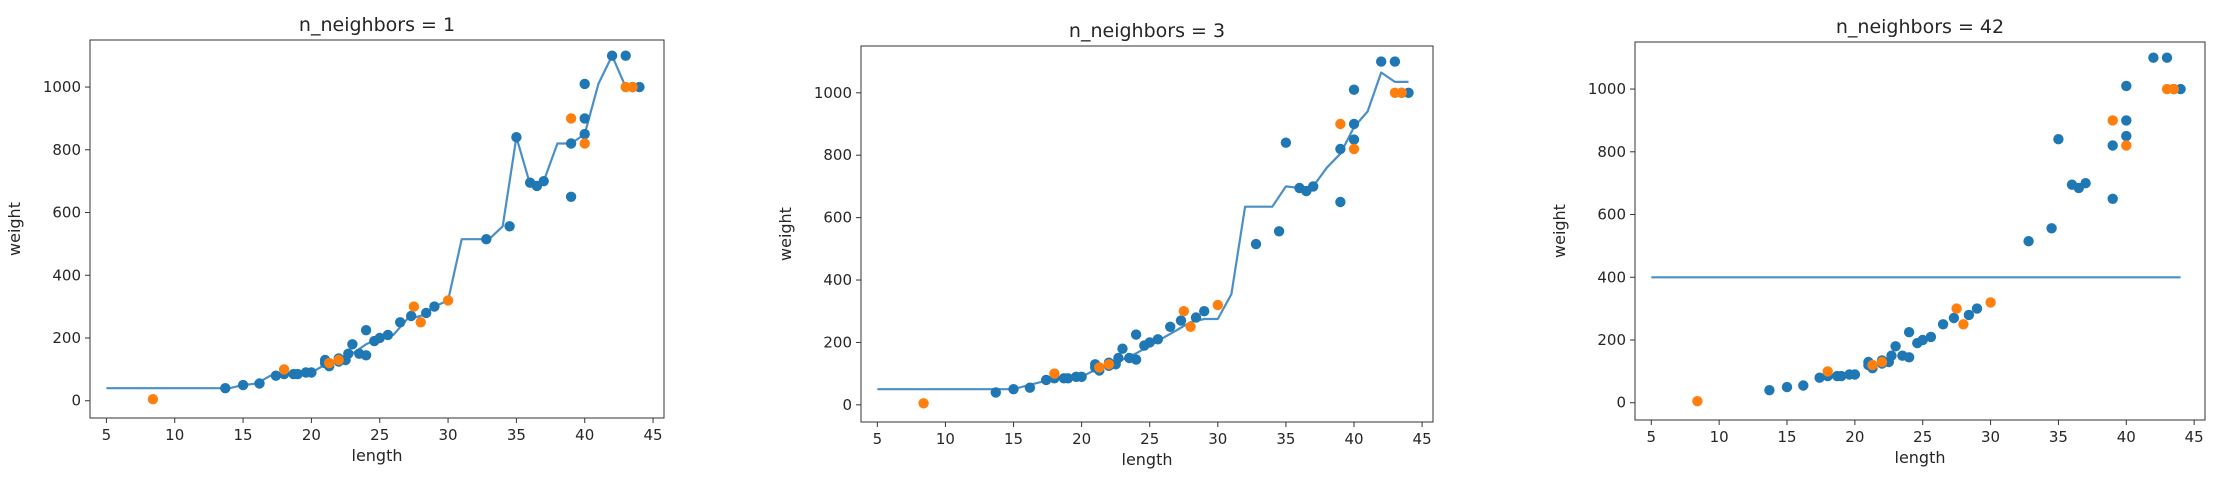 Image resolution: width=2231 pixels, height=477 pixels. What do you see at coordinates (847, 405) in the screenshot?
I see `y-tick-label: 0` at bounding box center [847, 405].